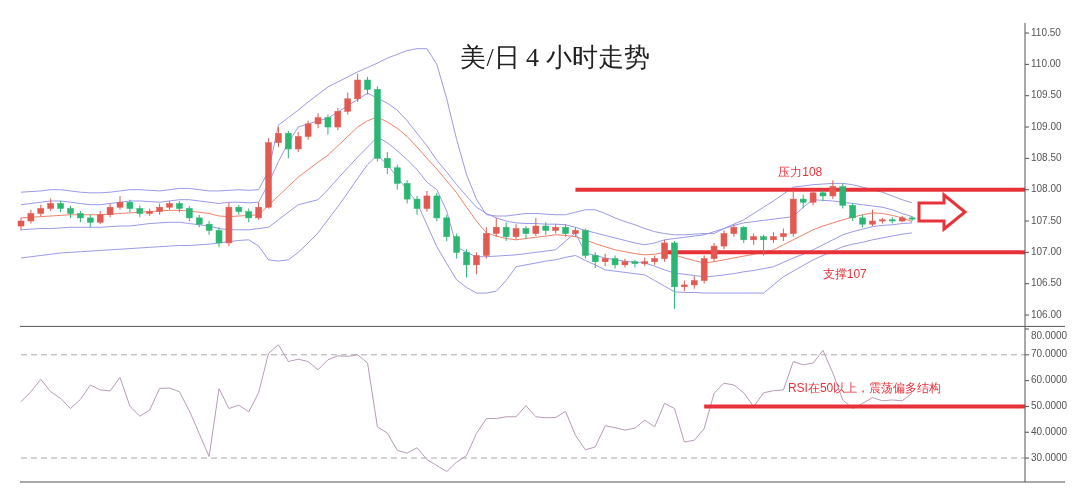 This screenshot has height=502, width=1080. What do you see at coordinates (1047, 220) in the screenshot?
I see `y-tick-label: 107.50` at bounding box center [1047, 220].